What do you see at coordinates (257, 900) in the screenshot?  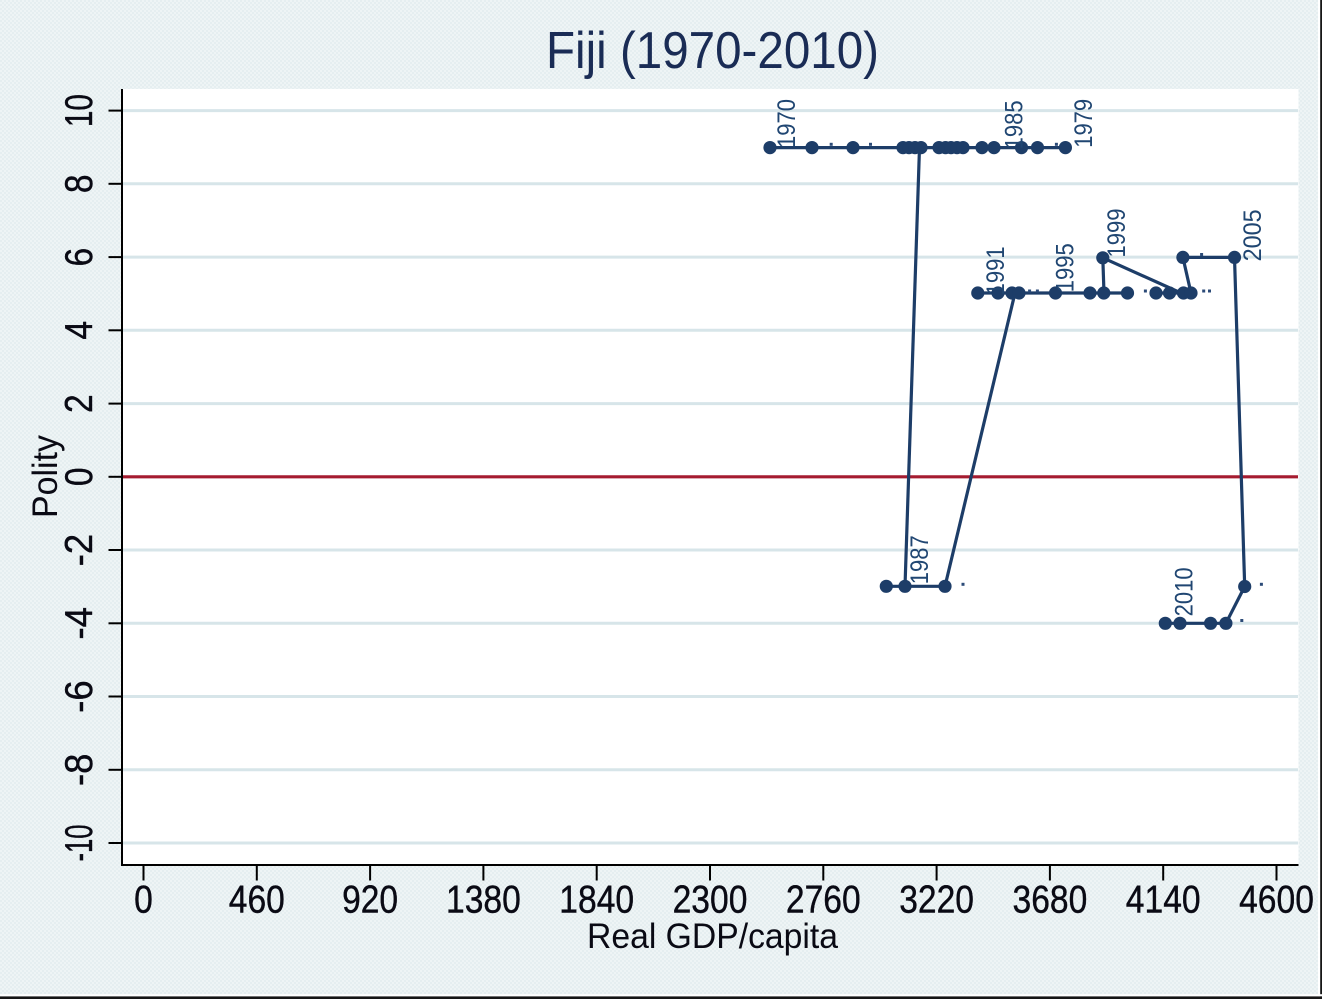 I see `svg-text: 460` at bounding box center [257, 900].